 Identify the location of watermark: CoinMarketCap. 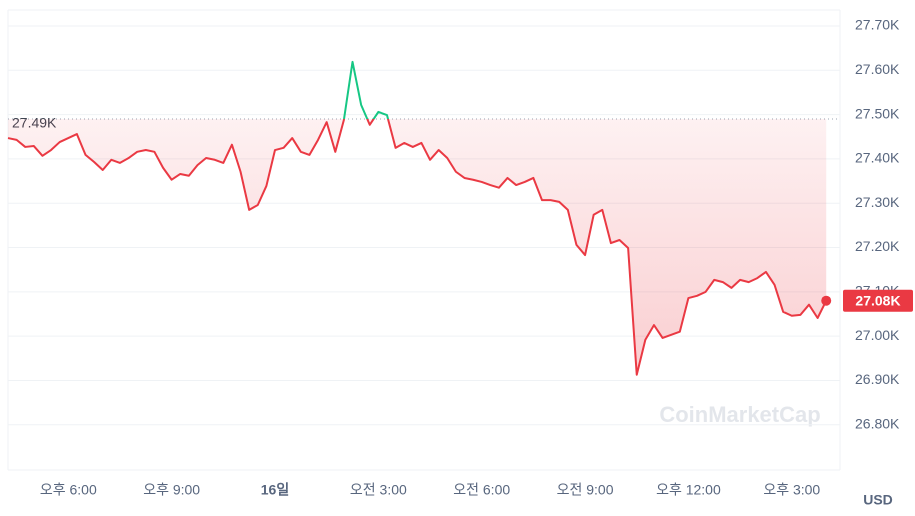
(739, 414).